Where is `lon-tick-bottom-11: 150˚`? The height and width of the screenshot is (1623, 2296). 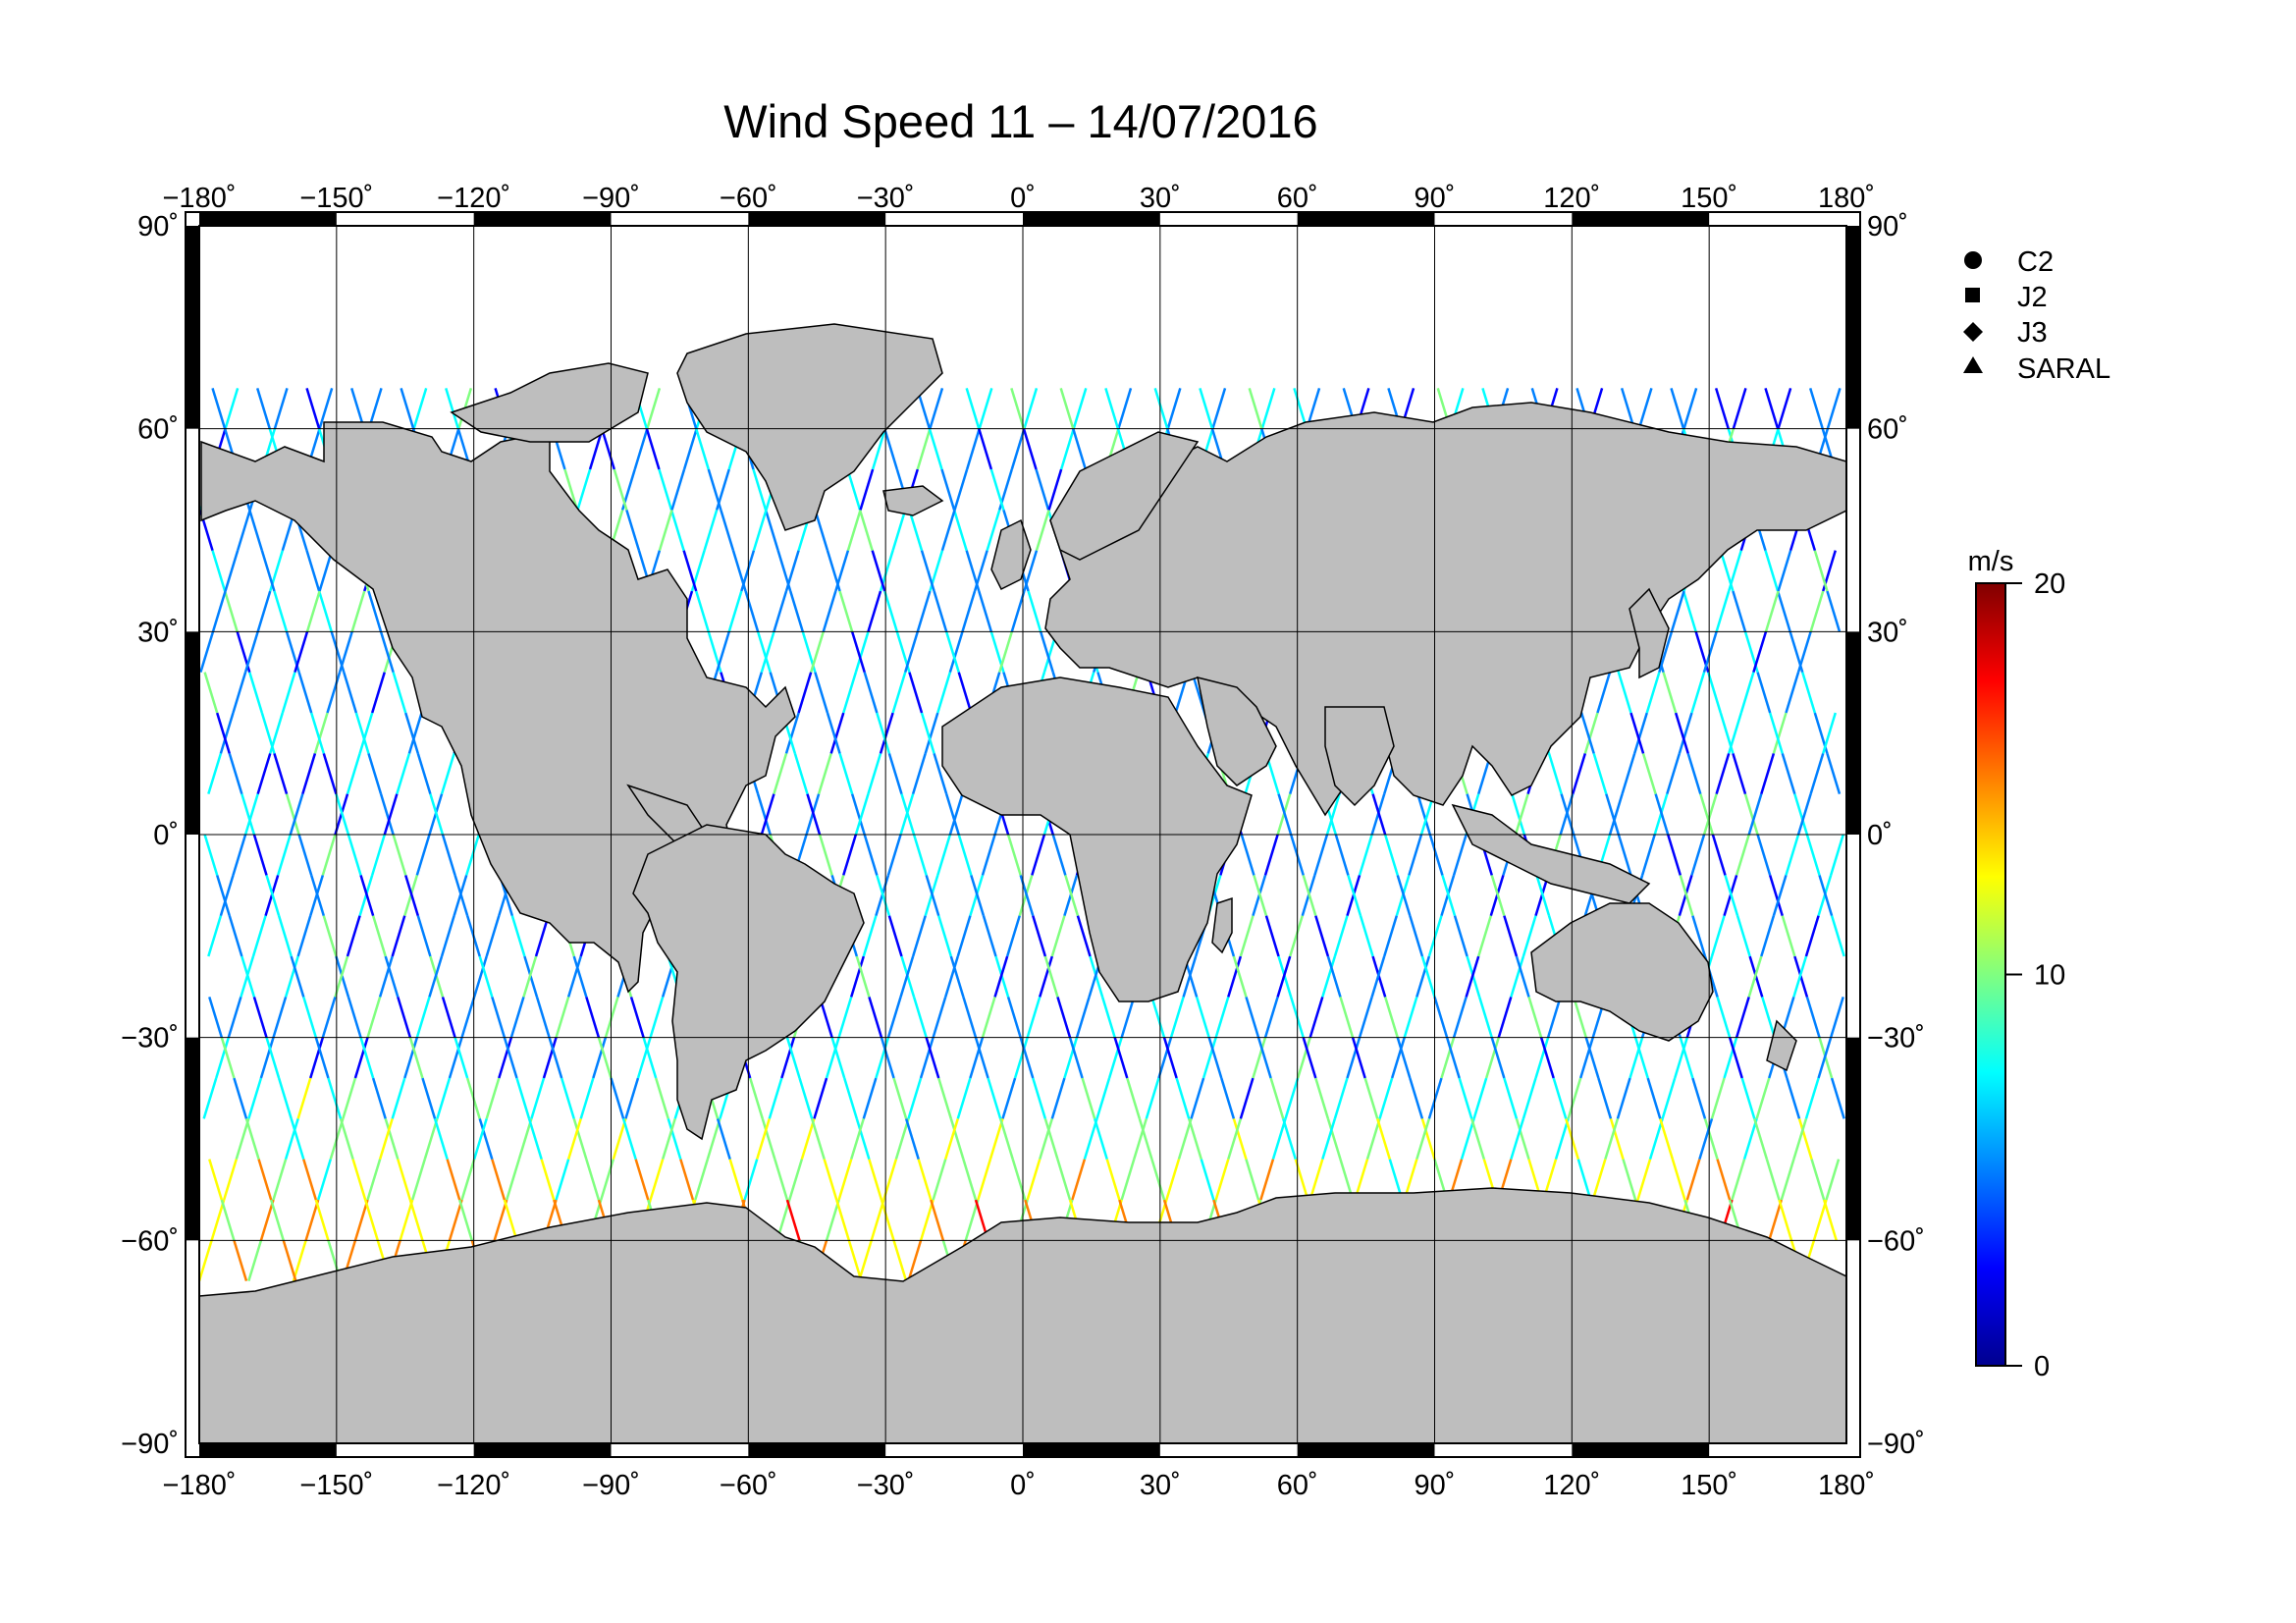 lon-tick-bottom-11: 150˚ is located at coordinates (1709, 1485).